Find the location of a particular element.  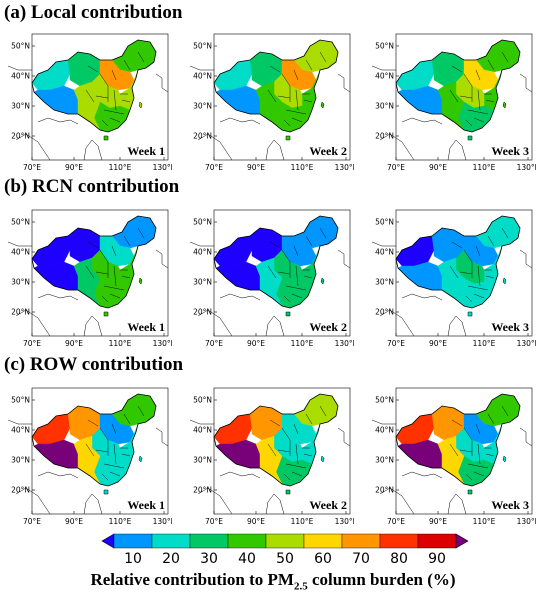

colorbar-tick-label: 60 is located at coordinates (323, 559).